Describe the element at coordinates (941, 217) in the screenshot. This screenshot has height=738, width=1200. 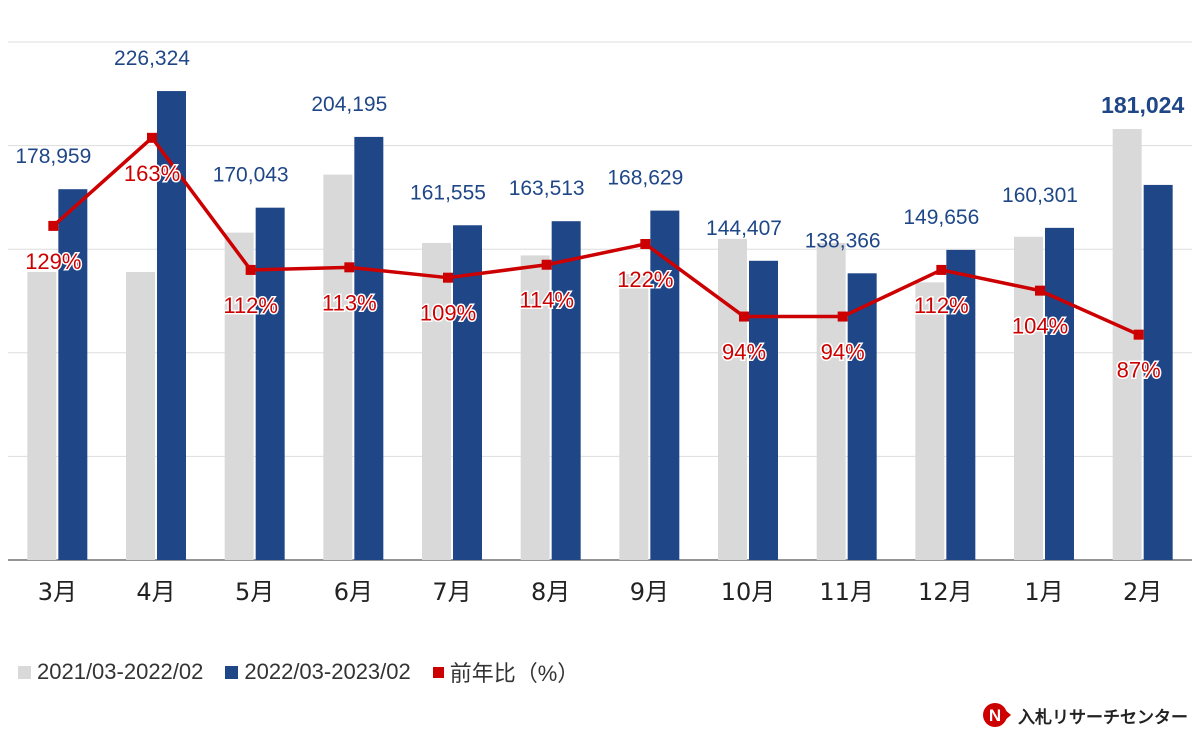
I see `value-label: 149,656` at that location.